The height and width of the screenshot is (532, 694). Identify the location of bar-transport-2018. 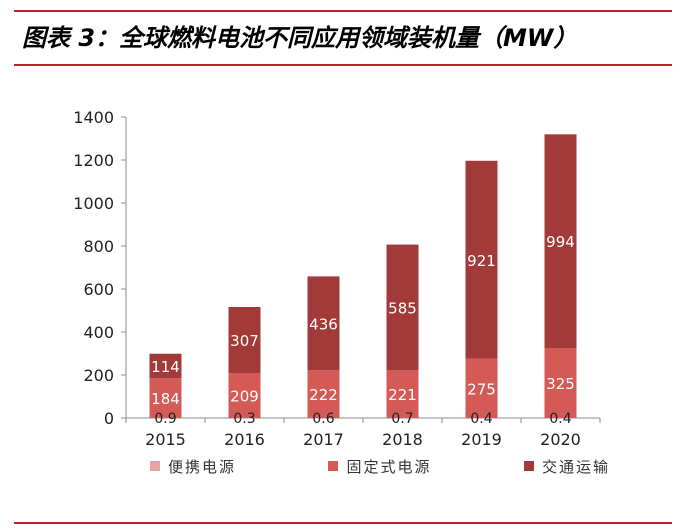
(402, 307).